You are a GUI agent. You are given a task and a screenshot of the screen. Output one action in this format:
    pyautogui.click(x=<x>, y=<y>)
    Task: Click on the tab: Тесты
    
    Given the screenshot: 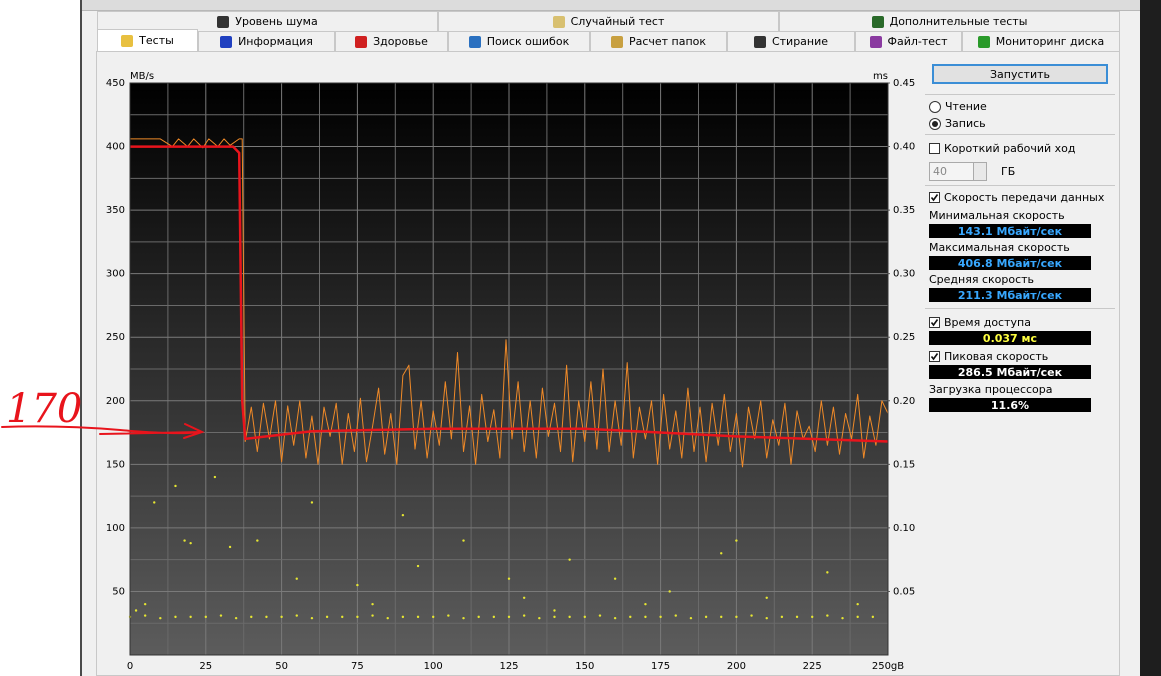 What is the action you would take?
    pyautogui.click(x=147, y=40)
    